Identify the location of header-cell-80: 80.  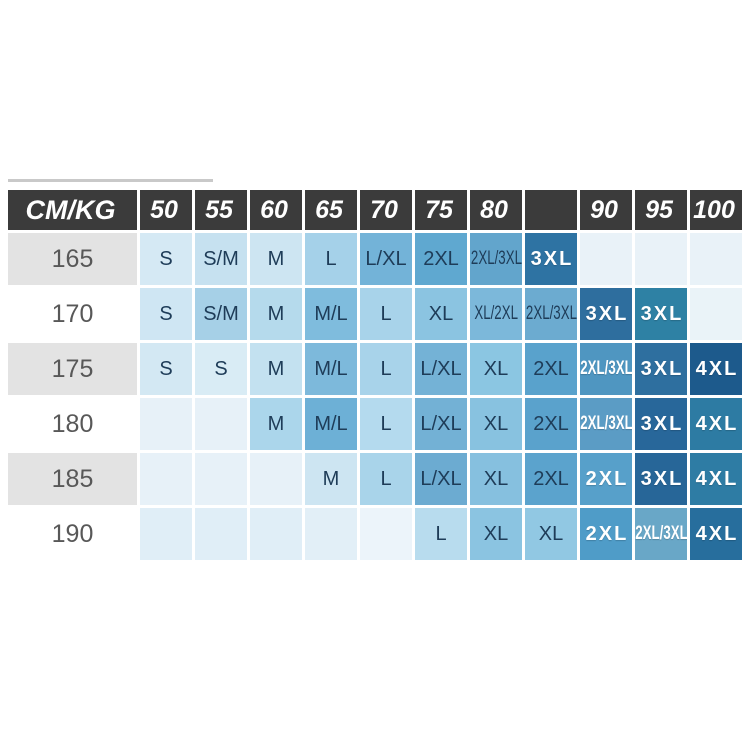
(496, 210).